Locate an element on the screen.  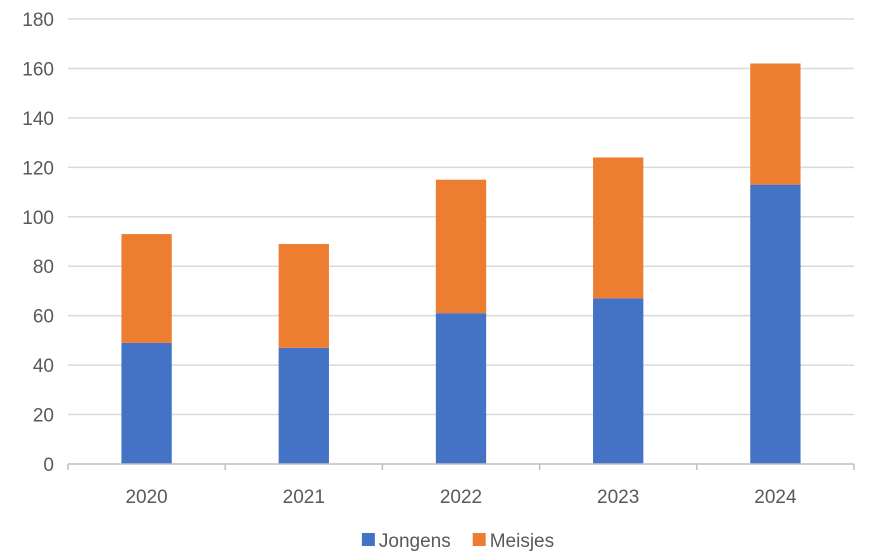
legend-swatch-meisjes is located at coordinates (479, 539).